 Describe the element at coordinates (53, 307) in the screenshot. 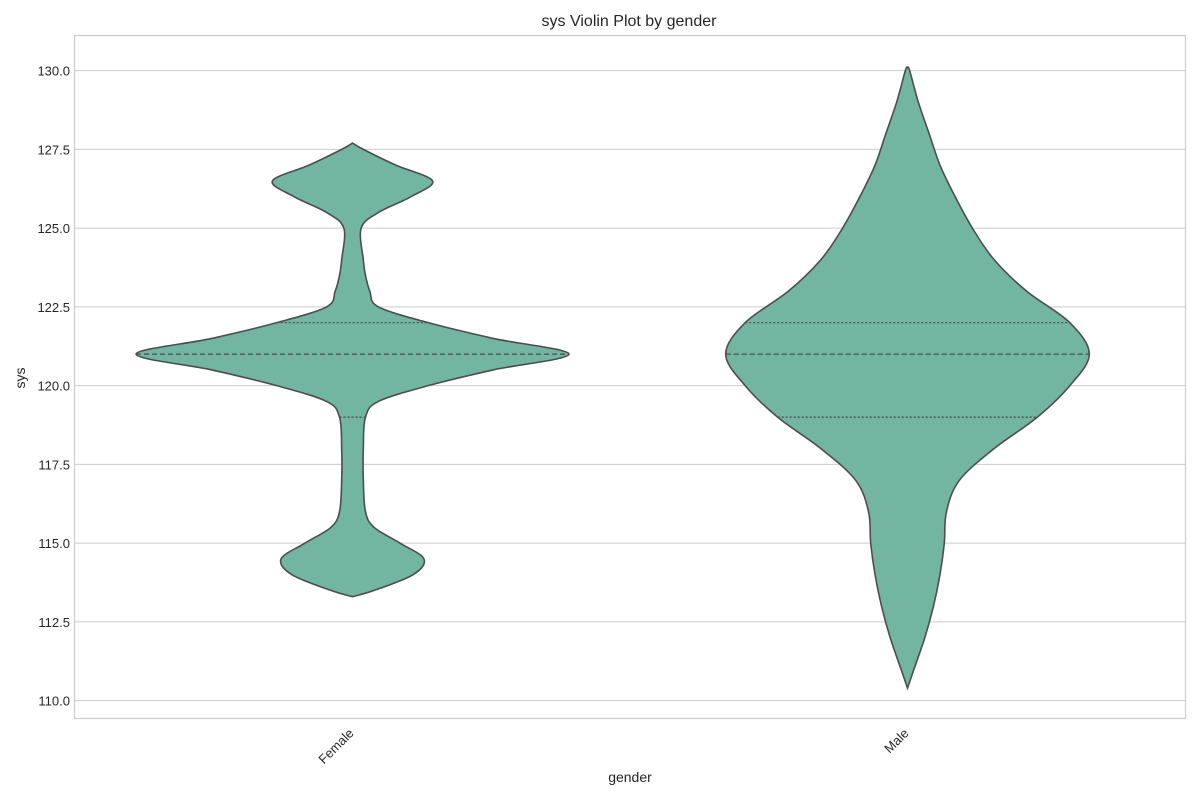

I see `y-tick-label: 122.5` at that location.